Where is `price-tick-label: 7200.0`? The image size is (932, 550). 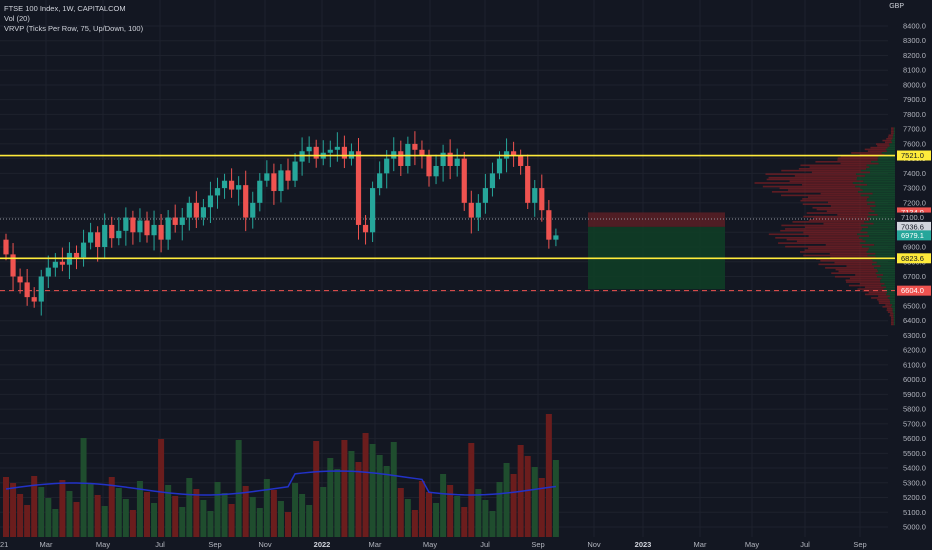 price-tick-label: 7200.0 is located at coordinates (914, 202).